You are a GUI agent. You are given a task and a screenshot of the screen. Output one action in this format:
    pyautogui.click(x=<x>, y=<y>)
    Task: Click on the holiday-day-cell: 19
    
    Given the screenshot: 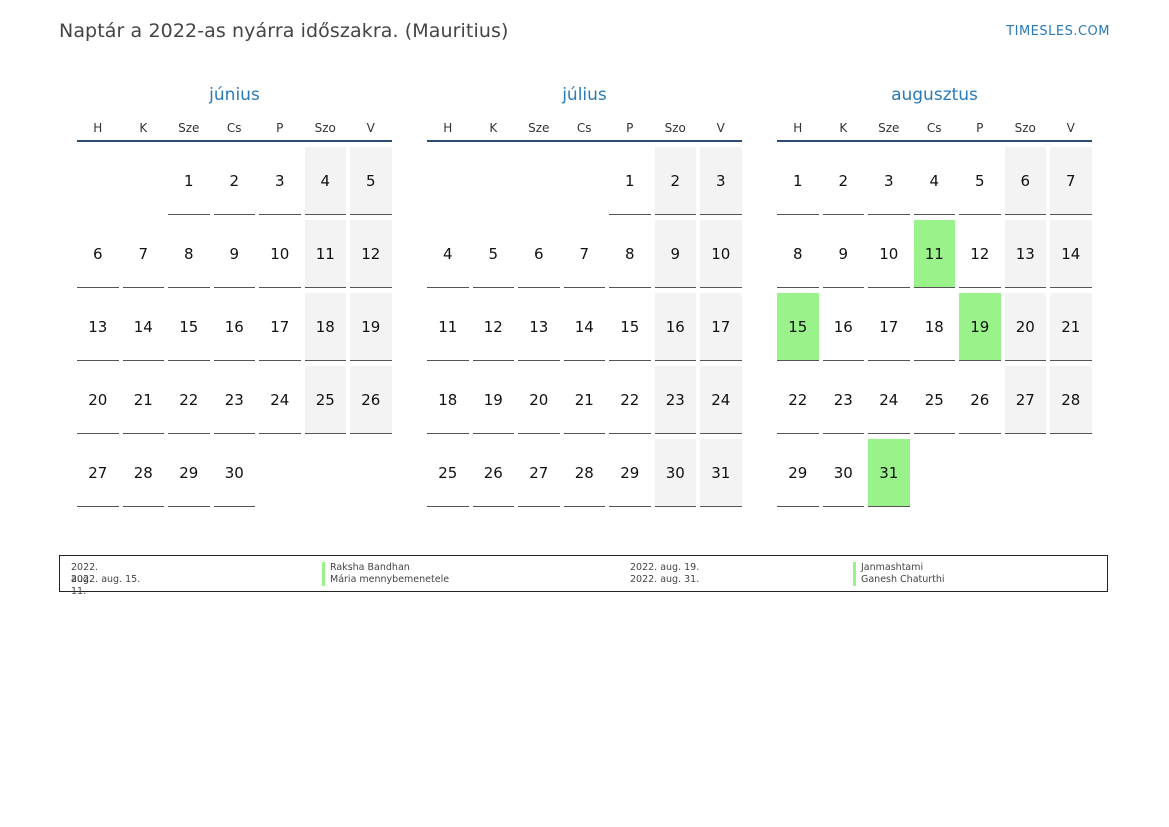 What is the action you would take?
    pyautogui.click(x=980, y=327)
    